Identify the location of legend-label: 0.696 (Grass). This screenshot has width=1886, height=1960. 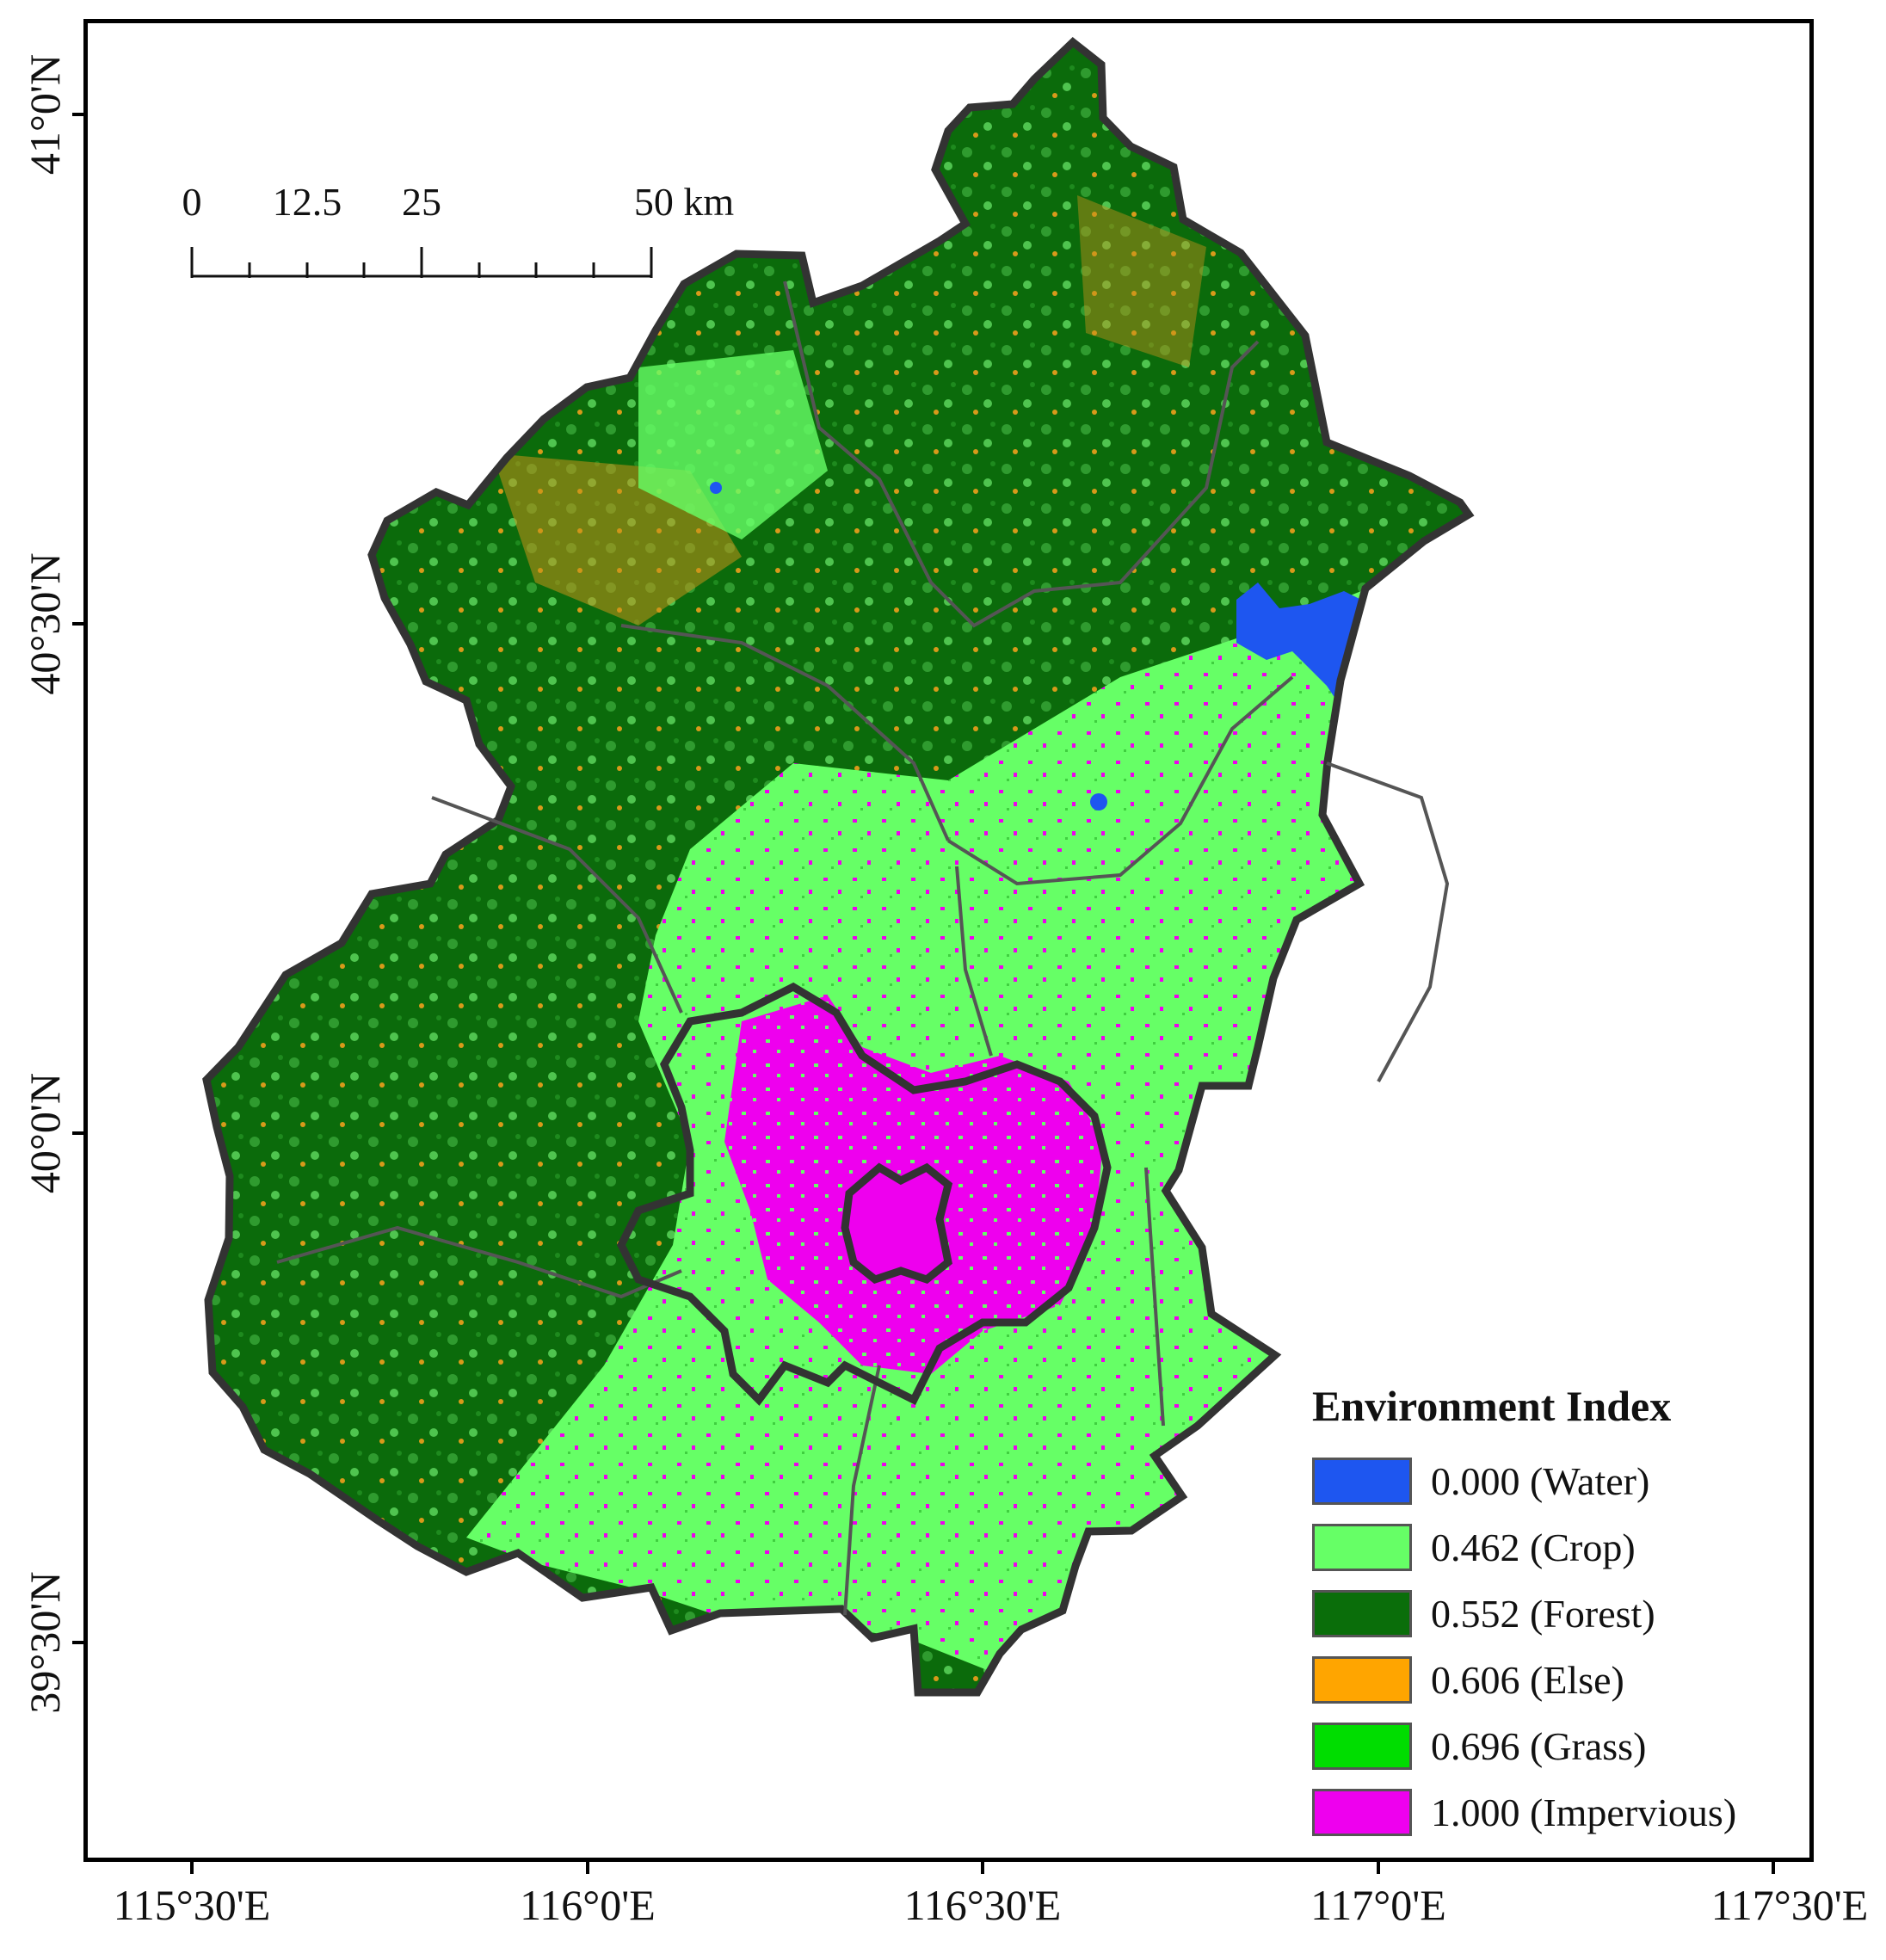
(1539, 1746).